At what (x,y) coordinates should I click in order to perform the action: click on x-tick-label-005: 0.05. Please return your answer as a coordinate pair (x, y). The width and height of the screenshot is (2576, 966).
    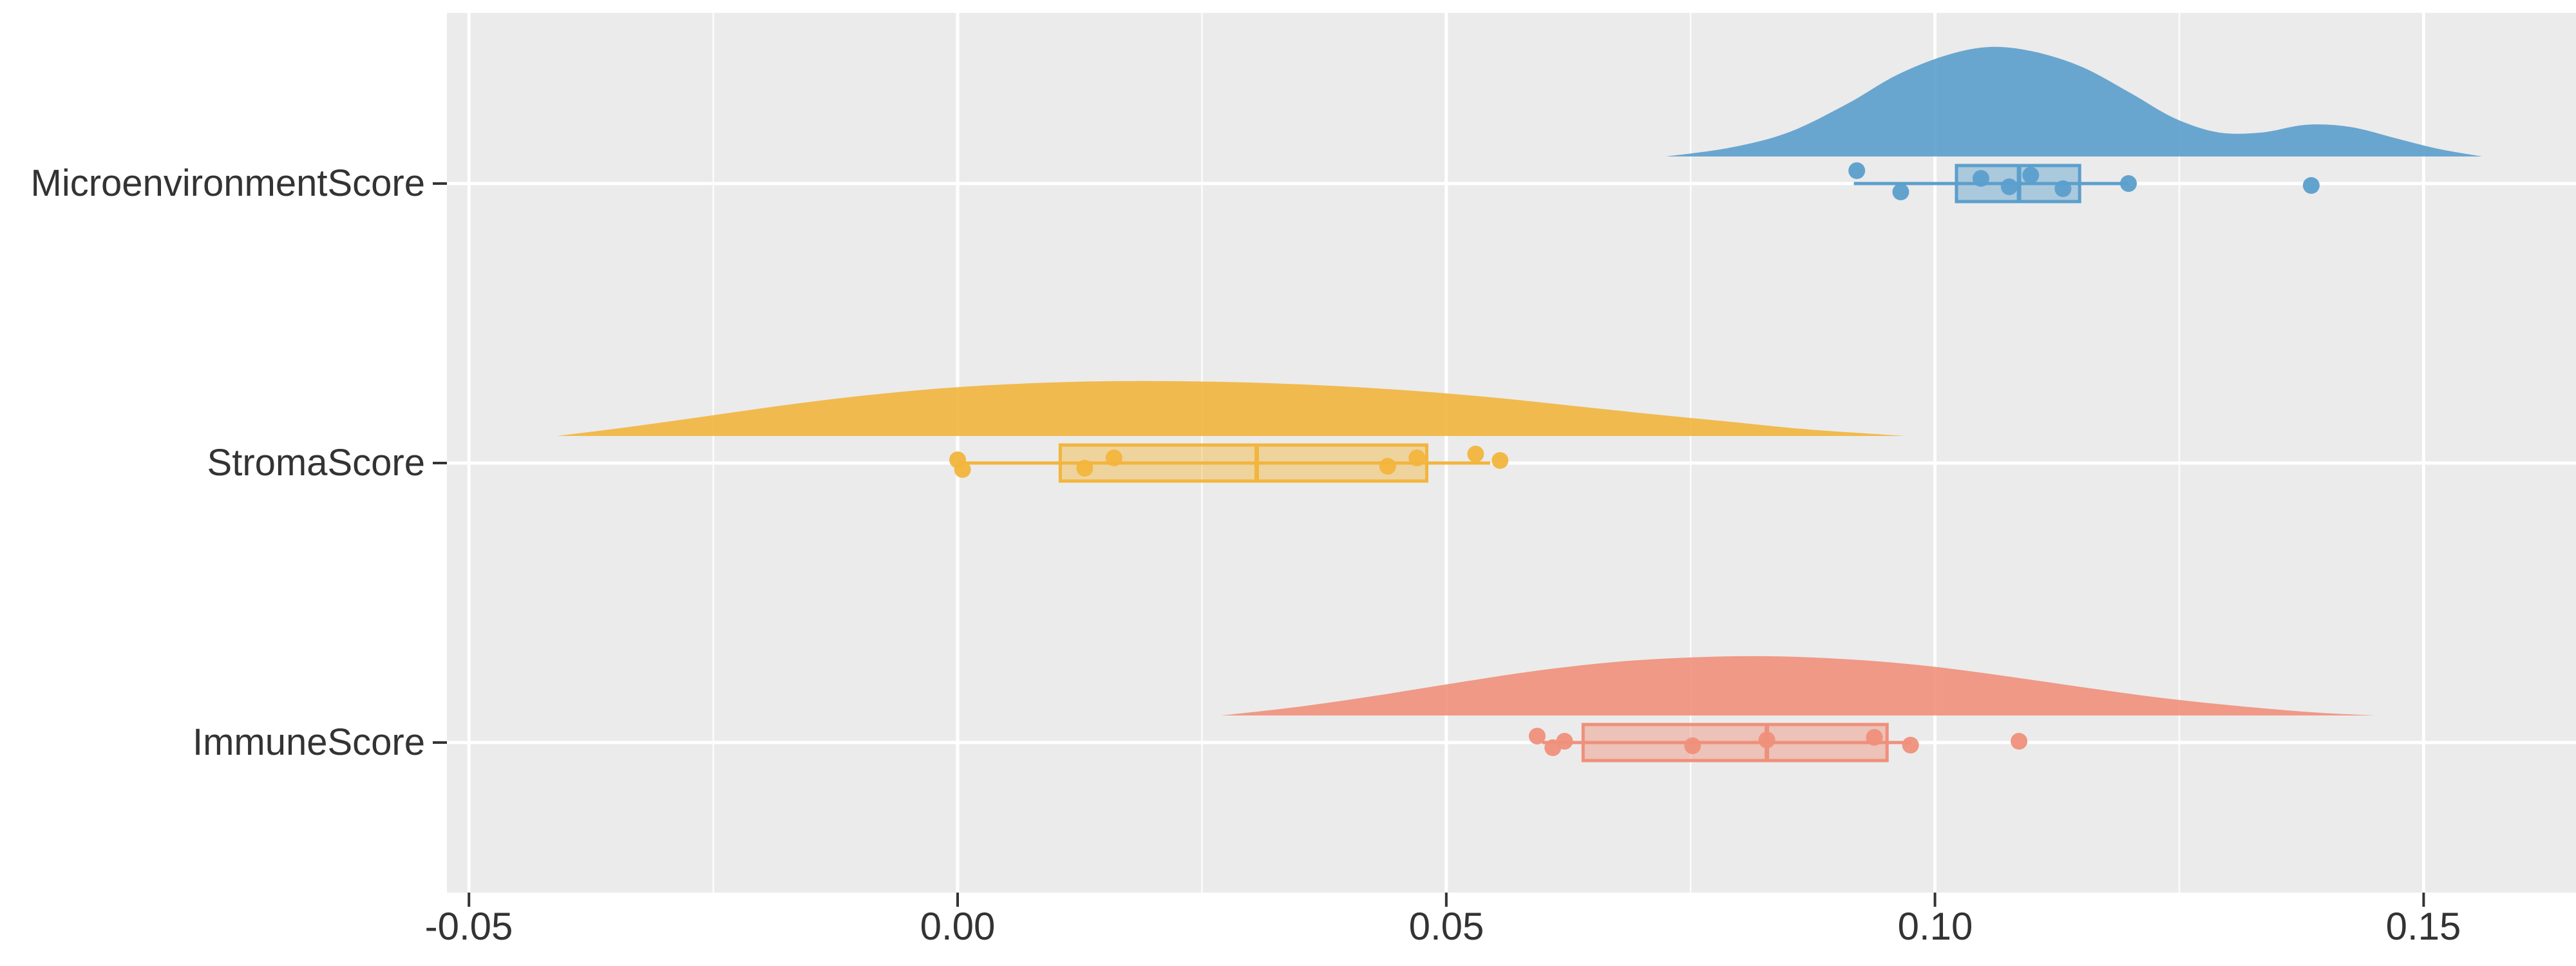
    Looking at the image, I should click on (1446, 926).